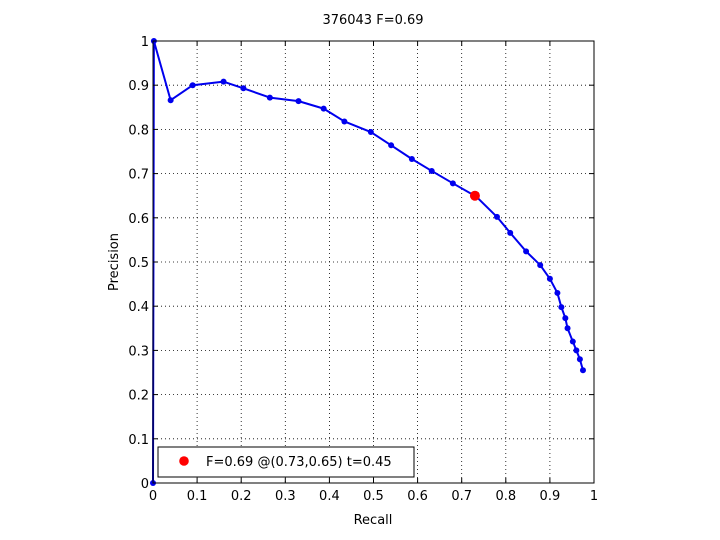 The width and height of the screenshot is (720, 540). I want to click on y-tick-label: 0.5, so click(138, 263).